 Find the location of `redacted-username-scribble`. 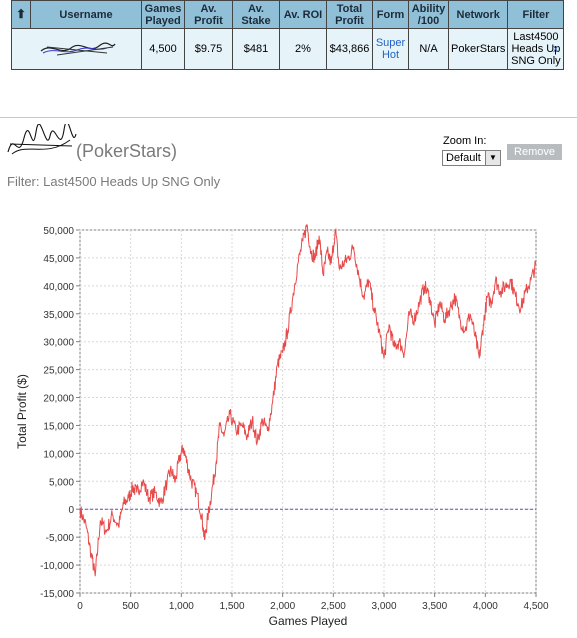

redacted-username-scribble is located at coordinates (77, 49).